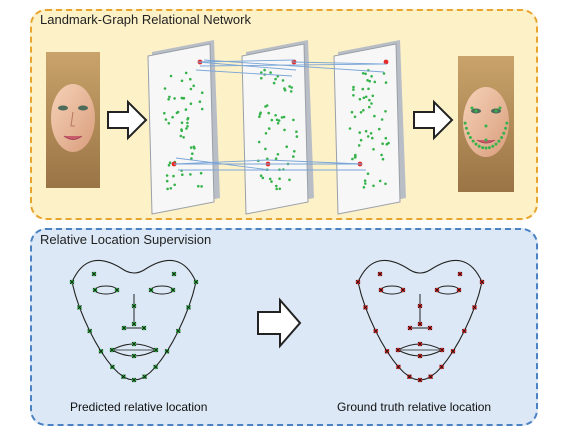 This screenshot has width=567, height=432. Describe the element at coordinates (145, 19) in the screenshot. I see `panel-title: Landmark-Graph Relational Network` at that location.